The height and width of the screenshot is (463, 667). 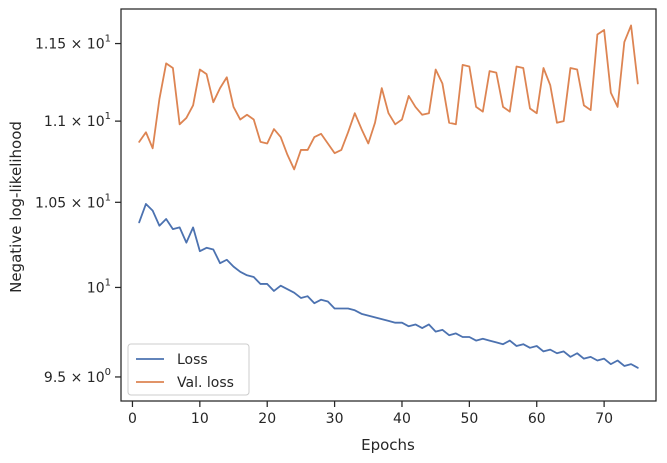 What do you see at coordinates (469, 419) in the screenshot?
I see `x-tick-label: 50` at bounding box center [469, 419].